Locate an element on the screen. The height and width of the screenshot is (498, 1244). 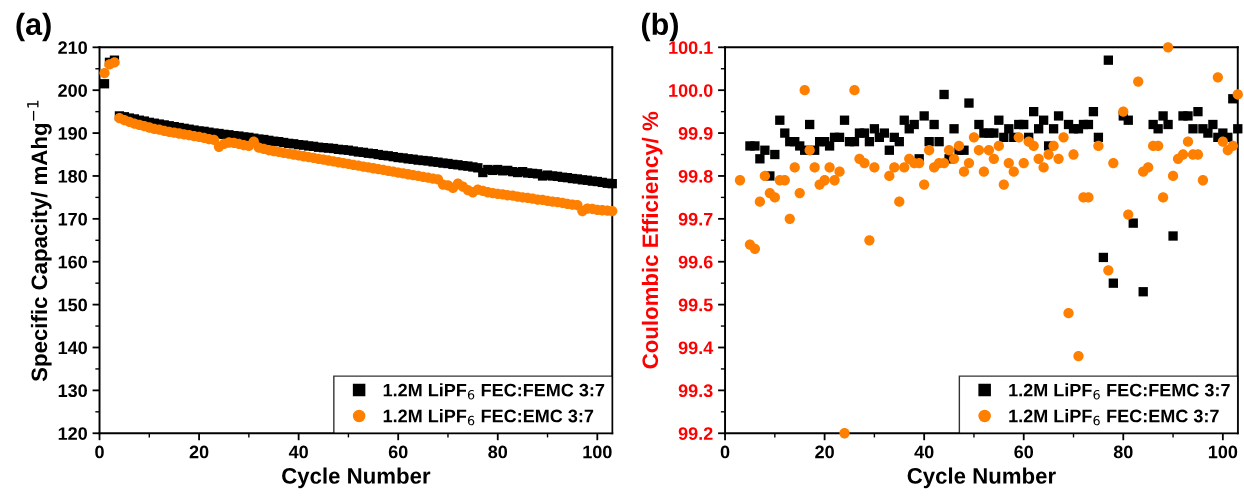
y-tick-label: 180 is located at coordinates (72, 176).